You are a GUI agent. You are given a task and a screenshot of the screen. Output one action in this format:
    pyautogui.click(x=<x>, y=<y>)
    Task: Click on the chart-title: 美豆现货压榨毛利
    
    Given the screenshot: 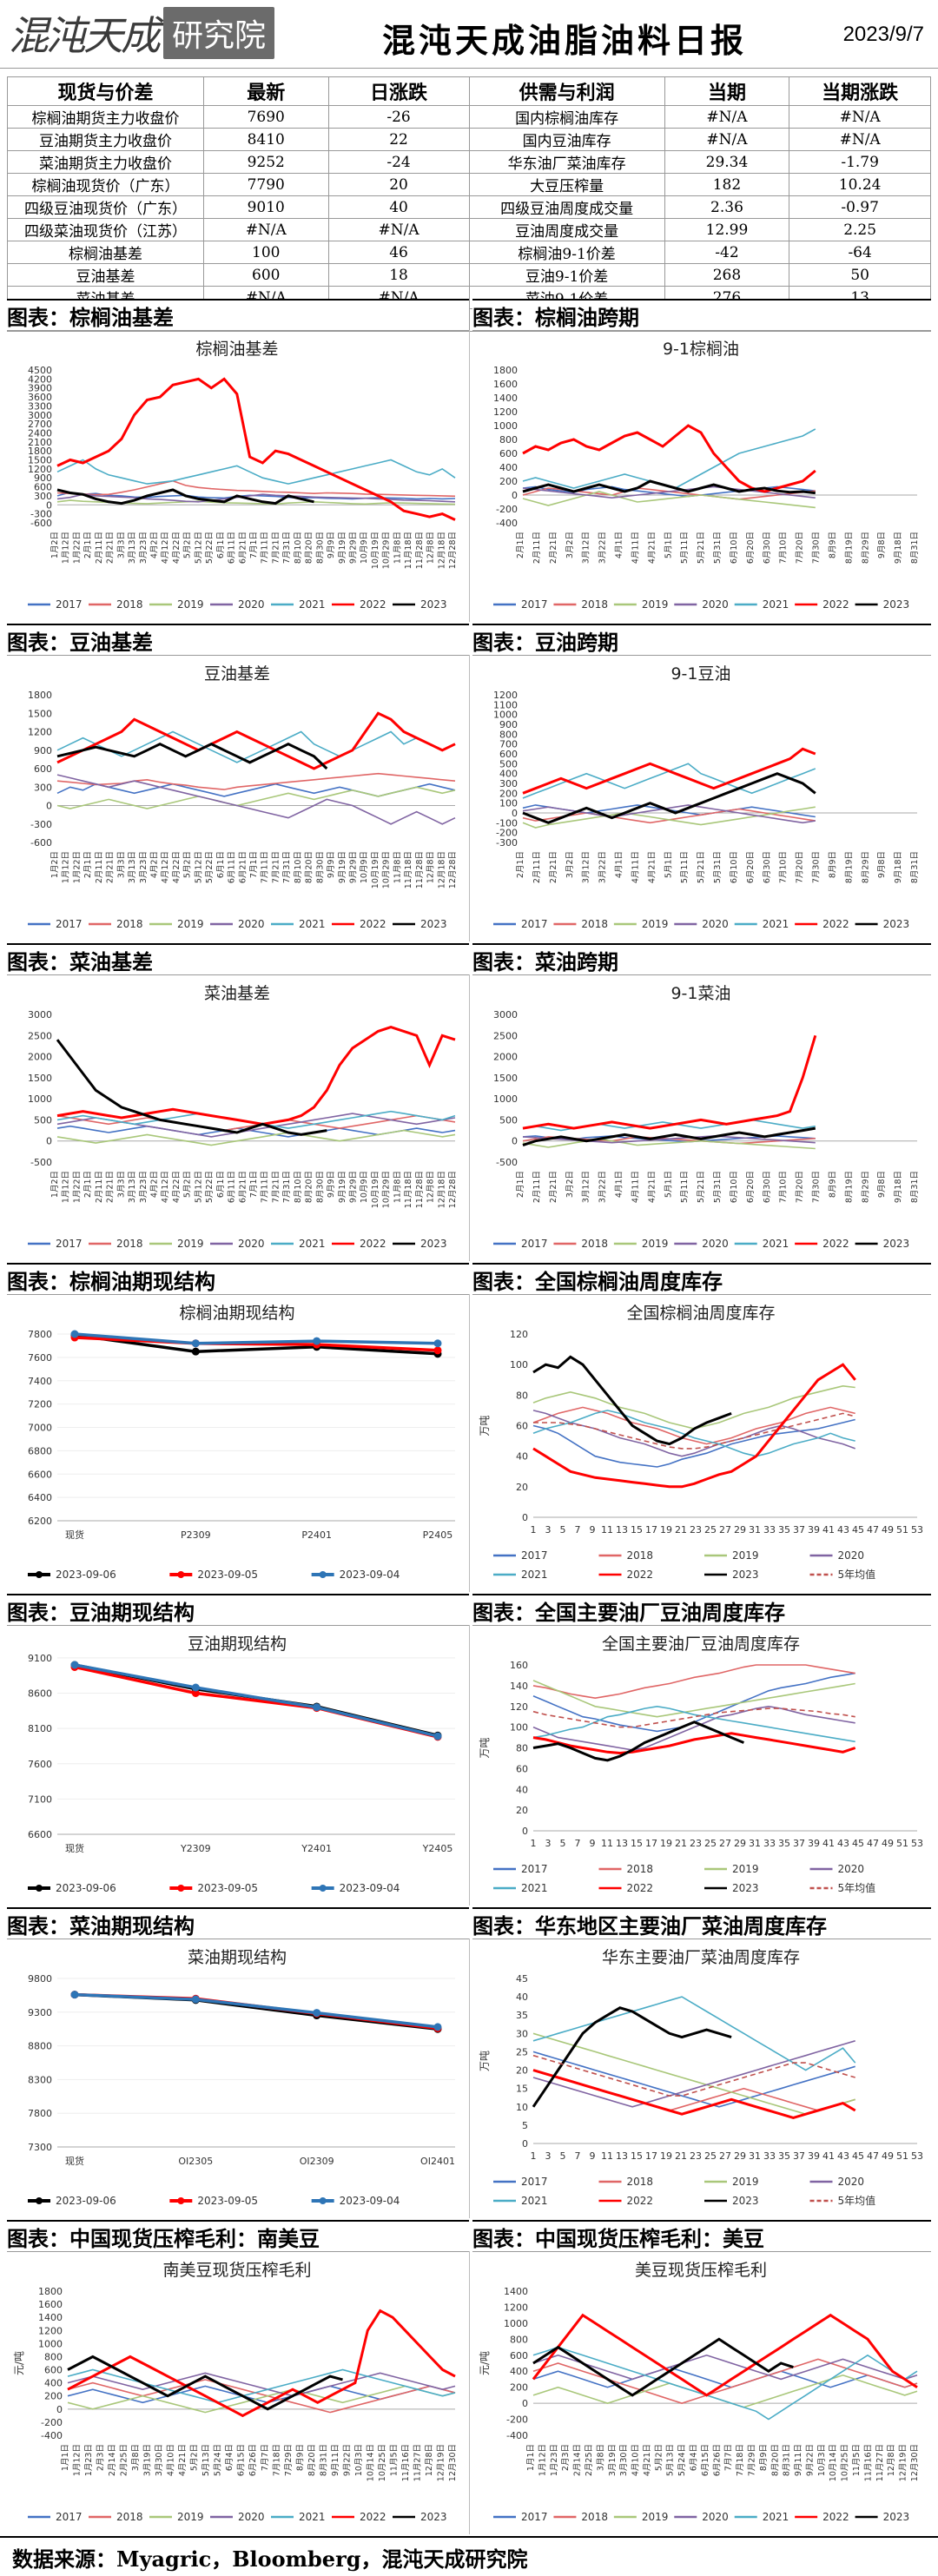 What is the action you would take?
    pyautogui.click(x=701, y=2271)
    